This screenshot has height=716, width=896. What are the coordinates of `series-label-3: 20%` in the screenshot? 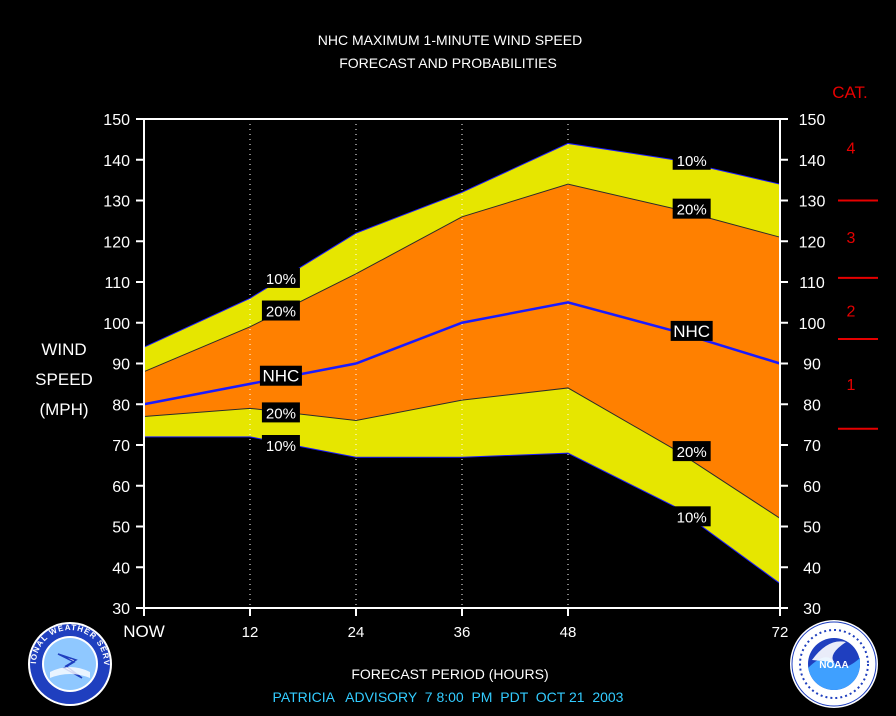 It's located at (280, 412).